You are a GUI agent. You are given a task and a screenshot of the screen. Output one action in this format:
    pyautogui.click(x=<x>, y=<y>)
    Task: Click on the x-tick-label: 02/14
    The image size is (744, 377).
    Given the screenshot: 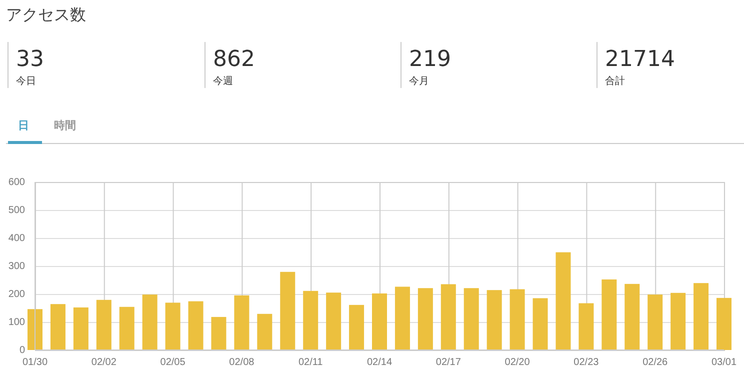 What is the action you would take?
    pyautogui.click(x=379, y=362)
    